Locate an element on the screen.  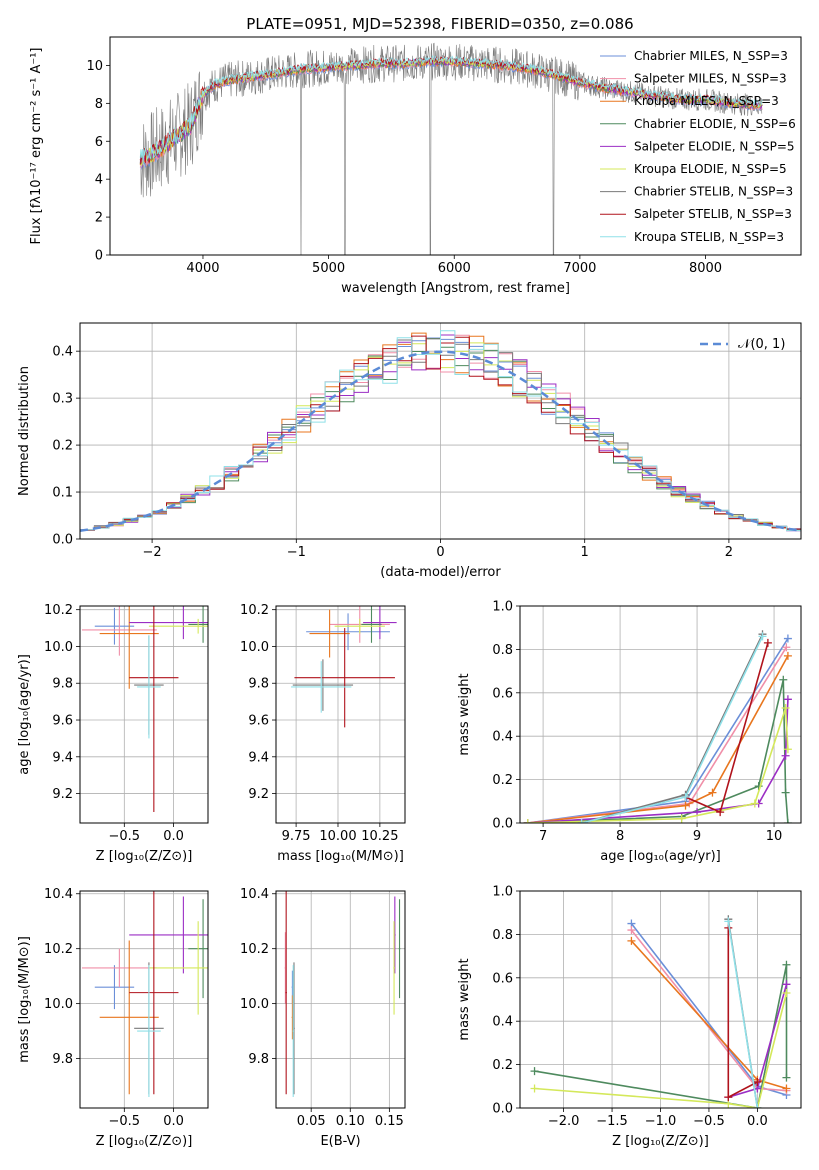
y-tick-label: 0 is located at coordinates (99, 256).